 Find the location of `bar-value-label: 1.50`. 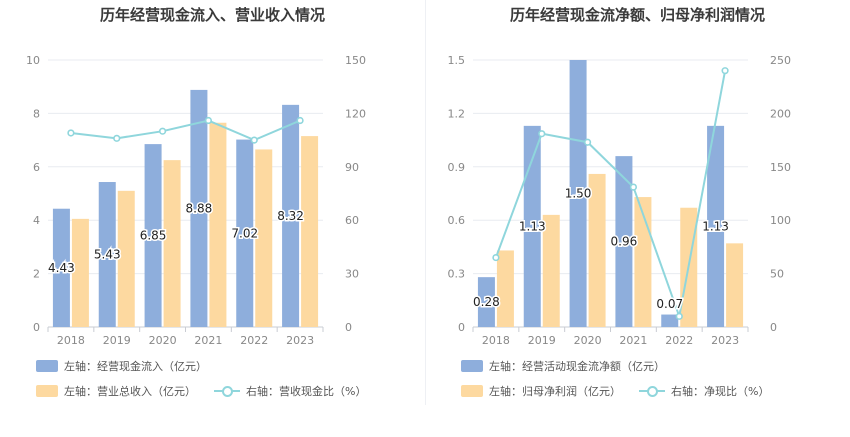

bar-value-label: 1.50 is located at coordinates (578, 194).